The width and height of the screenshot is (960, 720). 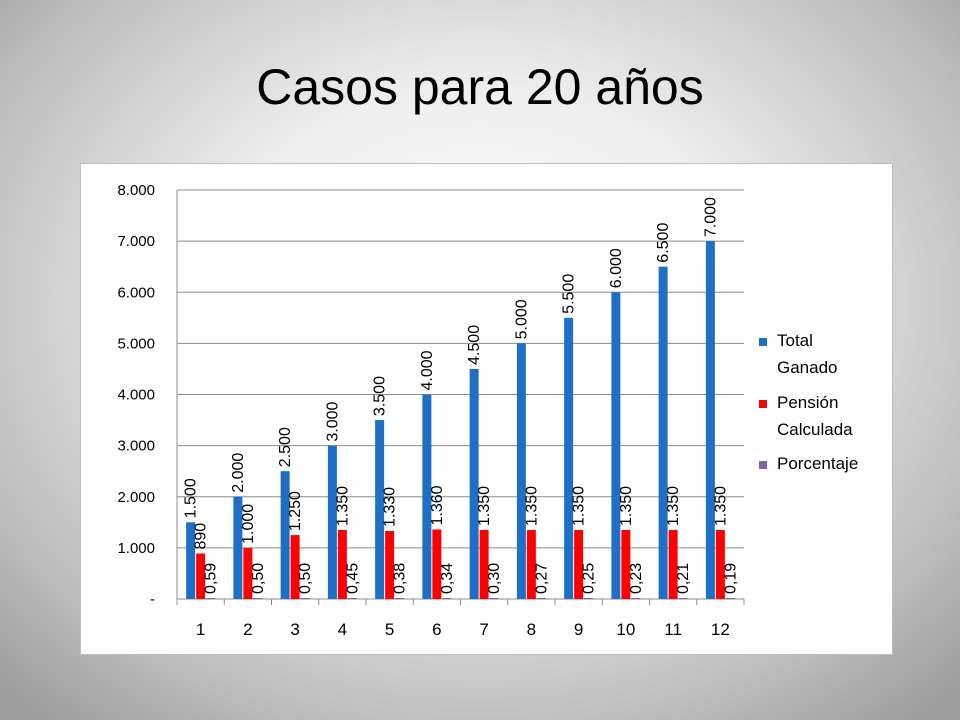 What do you see at coordinates (191, 498) in the screenshot?
I see `data-label: 1.500` at bounding box center [191, 498].